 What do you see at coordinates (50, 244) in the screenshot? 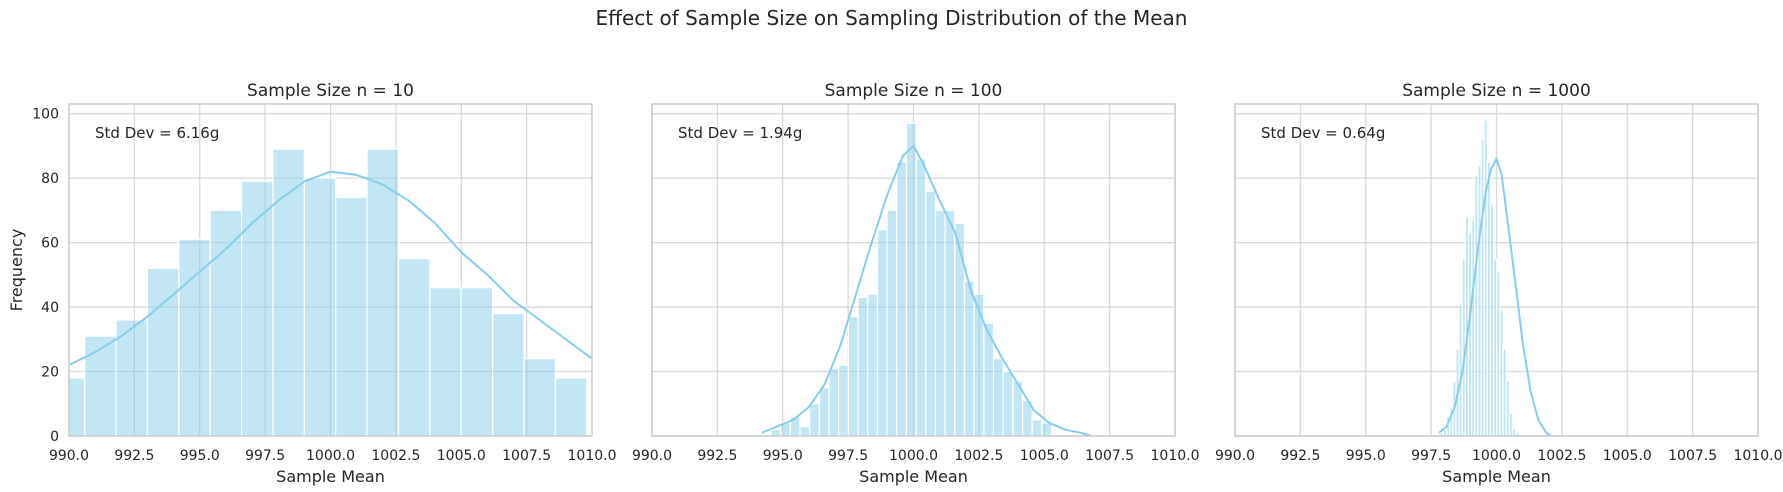
I see `y-tick-label: 60` at bounding box center [50, 244].